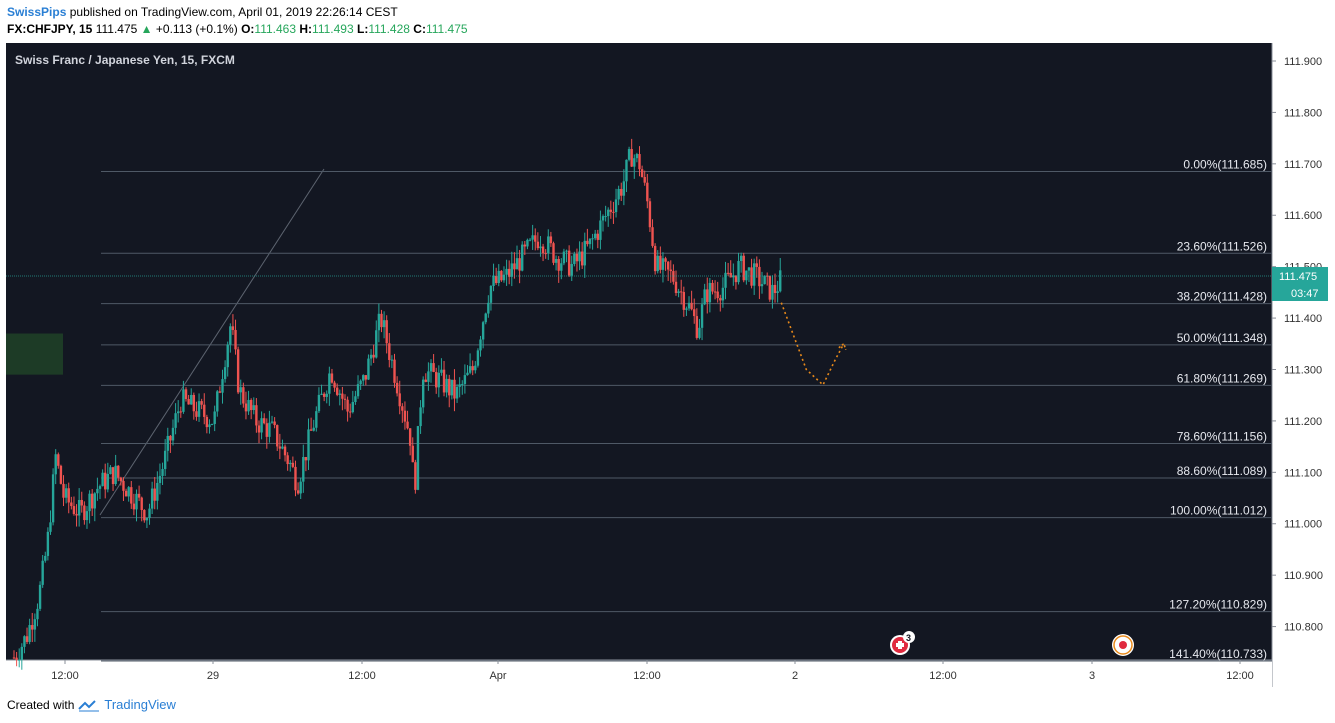 The image size is (1335, 723). Describe the element at coordinates (196, 29) in the screenshot. I see `change-value: +0.113 (+0.1%)` at that location.